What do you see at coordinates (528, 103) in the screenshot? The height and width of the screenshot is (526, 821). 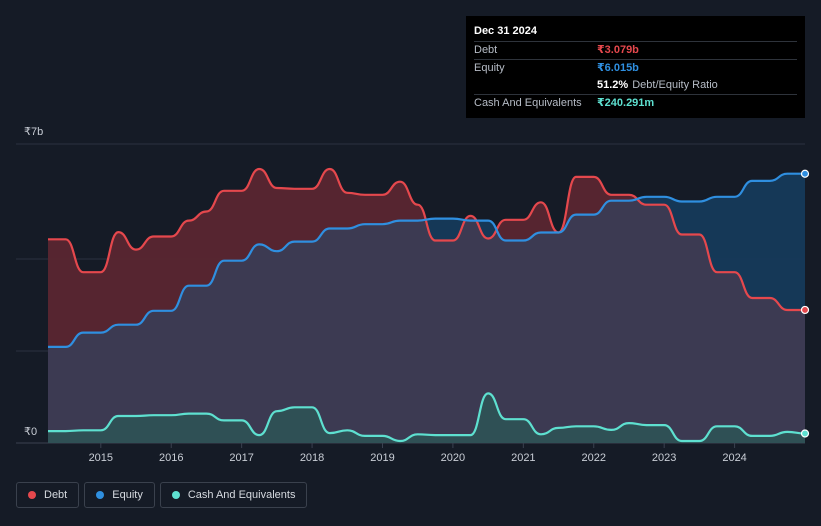 I see `tooltip-cash-label: Cash And Equivalents` at bounding box center [528, 103].